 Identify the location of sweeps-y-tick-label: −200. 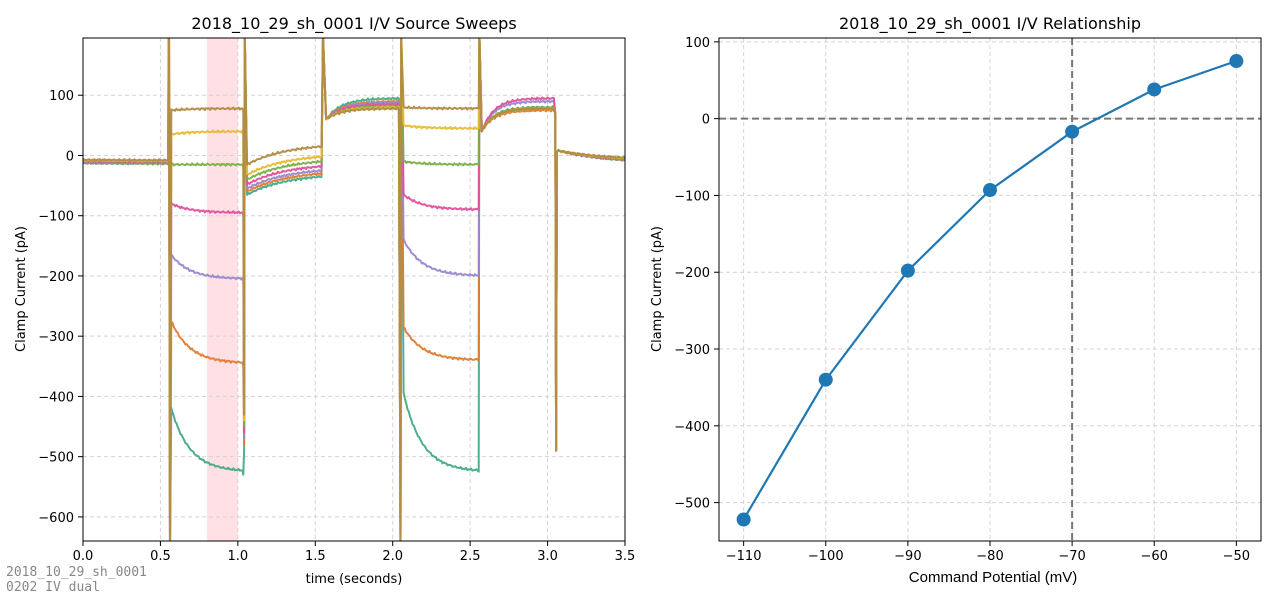
(56, 277).